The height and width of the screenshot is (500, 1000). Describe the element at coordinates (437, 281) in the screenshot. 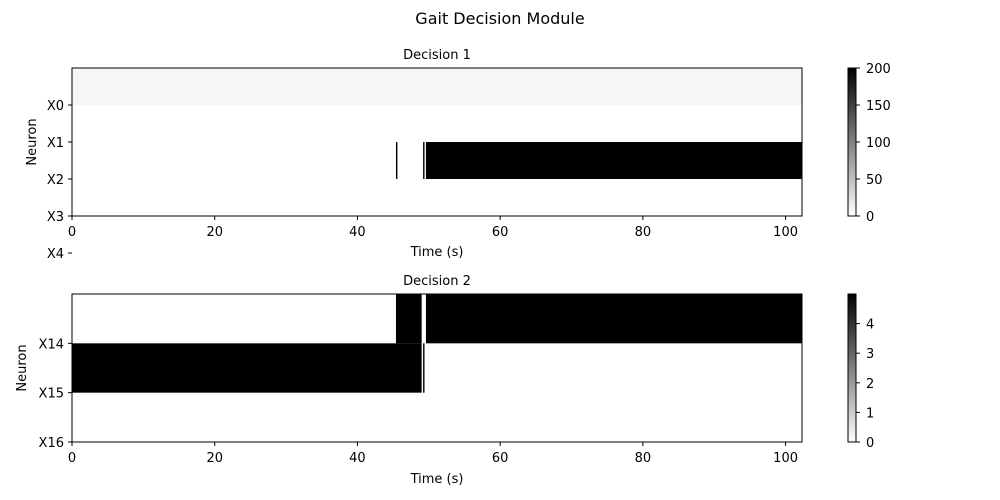

I see `panel-title: Decision 2` at that location.